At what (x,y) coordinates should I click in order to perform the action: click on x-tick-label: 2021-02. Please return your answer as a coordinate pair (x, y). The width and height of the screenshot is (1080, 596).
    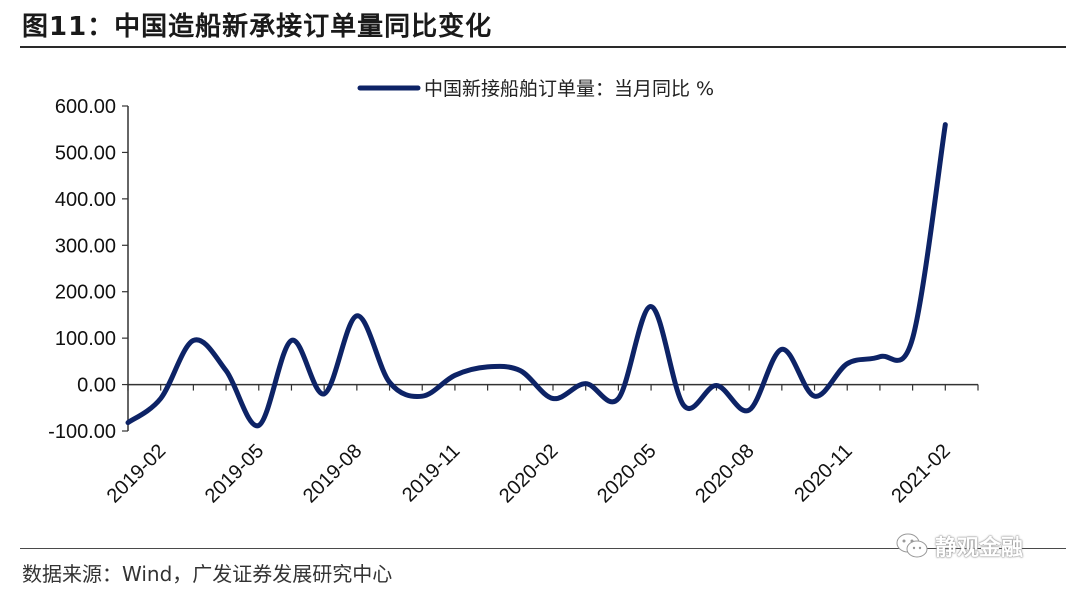
    Looking at the image, I should click on (920, 473).